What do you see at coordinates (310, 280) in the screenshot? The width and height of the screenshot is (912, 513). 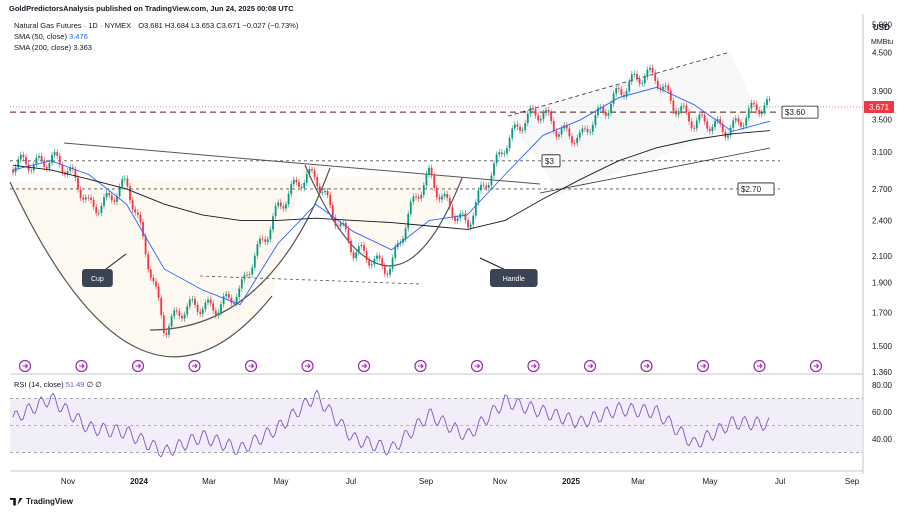 I see `cup-base-line` at bounding box center [310, 280].